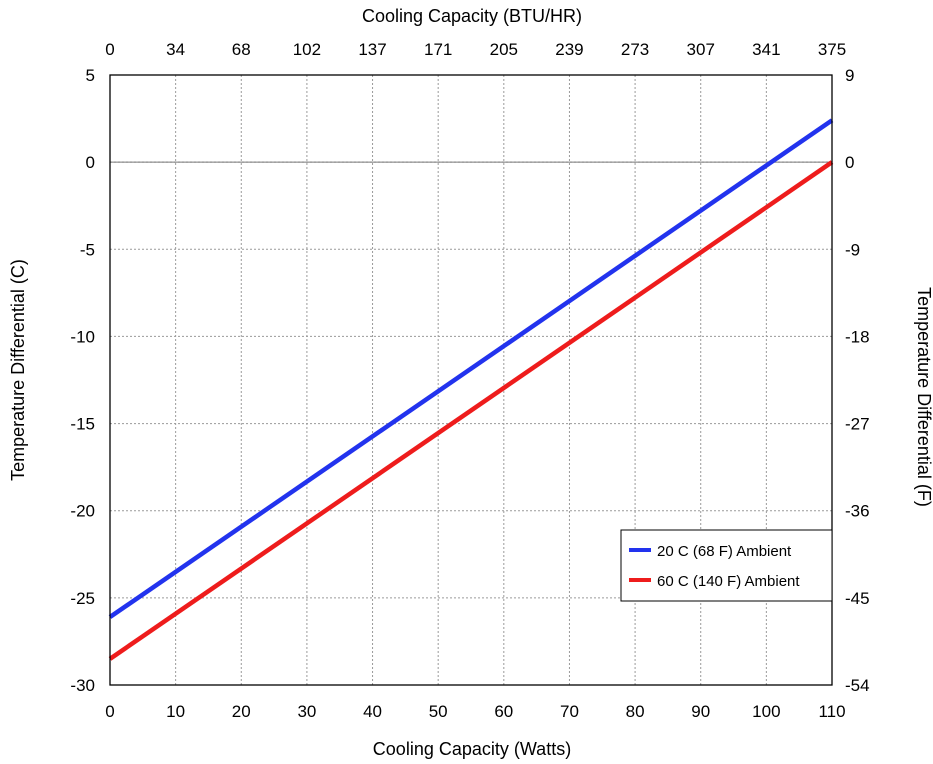  What do you see at coordinates (90, 75) in the screenshot?
I see `y-tick-label: 5` at bounding box center [90, 75].